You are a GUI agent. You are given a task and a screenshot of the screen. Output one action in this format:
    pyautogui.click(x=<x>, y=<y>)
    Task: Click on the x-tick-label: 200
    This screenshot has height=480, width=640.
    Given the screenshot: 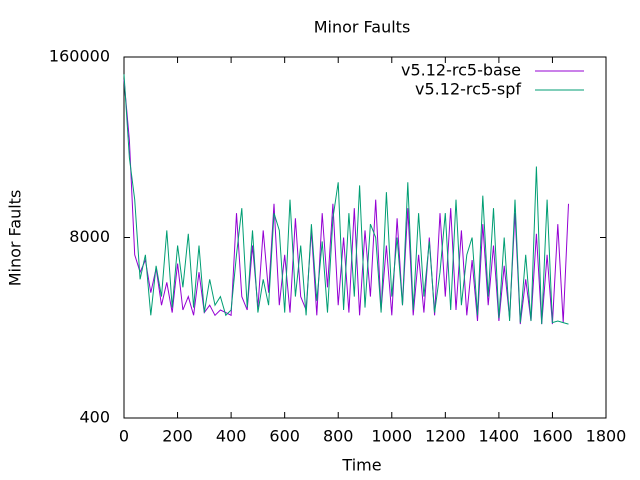 What is the action you would take?
    pyautogui.click(x=177, y=436)
    